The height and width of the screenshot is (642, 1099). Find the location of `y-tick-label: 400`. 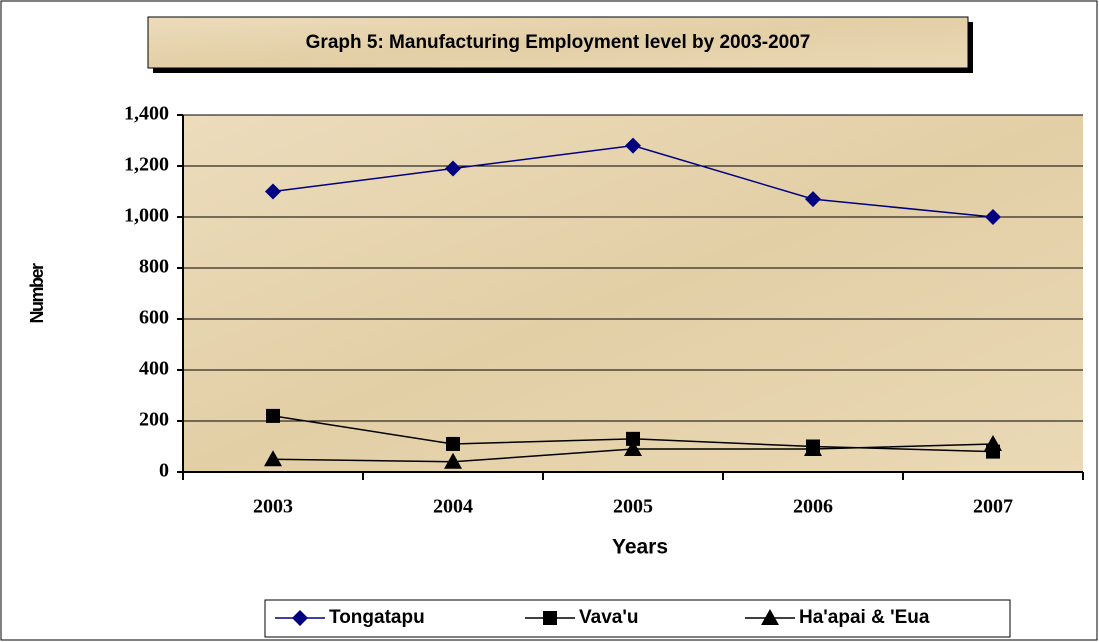

y-tick-label: 400 is located at coordinates (154, 369).